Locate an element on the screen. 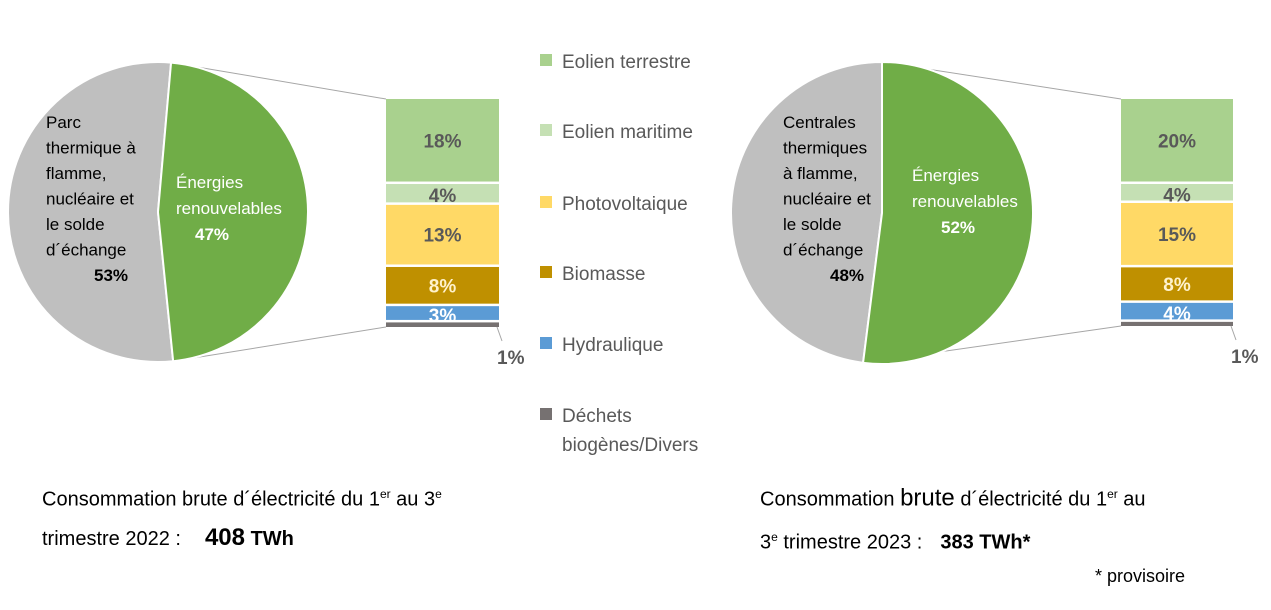 The width and height of the screenshot is (1271, 610). caption-text: trimestre 2023 : is located at coordinates (850, 542).